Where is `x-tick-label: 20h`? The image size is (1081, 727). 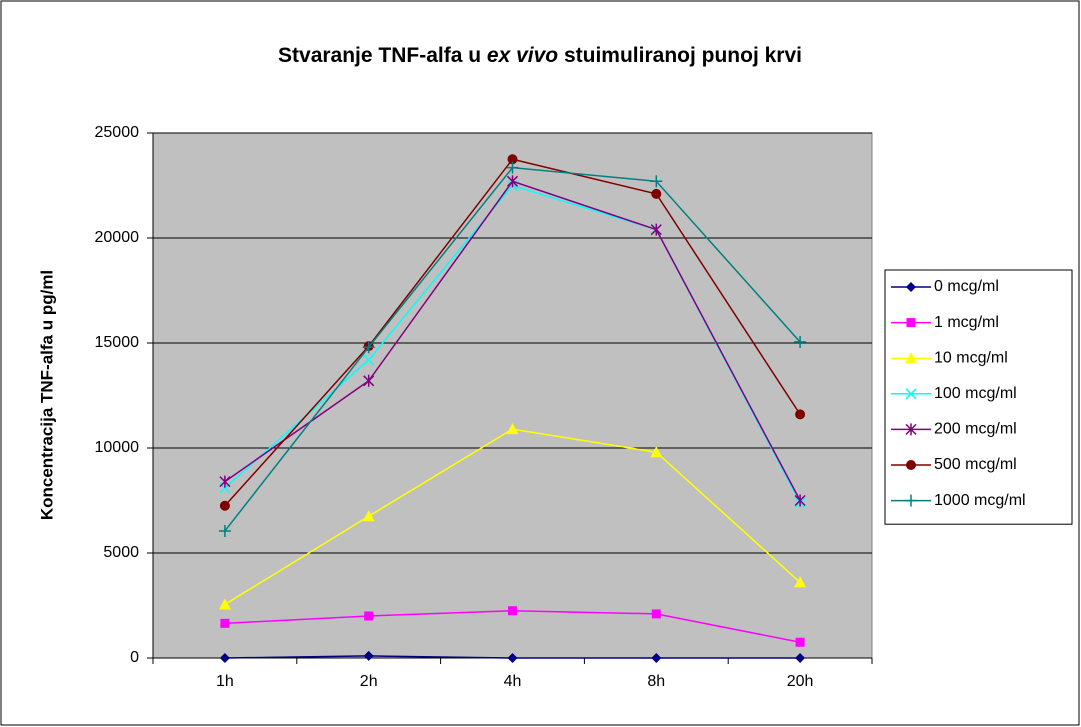
x-tick-label: 20h is located at coordinates (800, 681).